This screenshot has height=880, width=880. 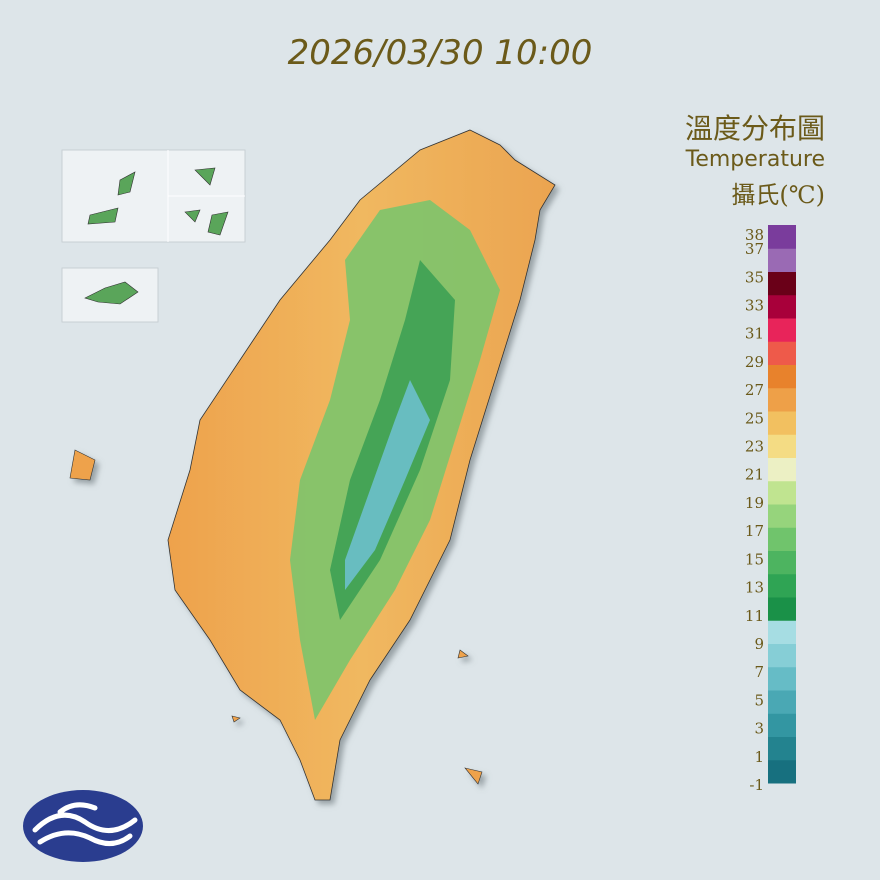 I want to click on tick-label: 3, so click(x=759, y=729).